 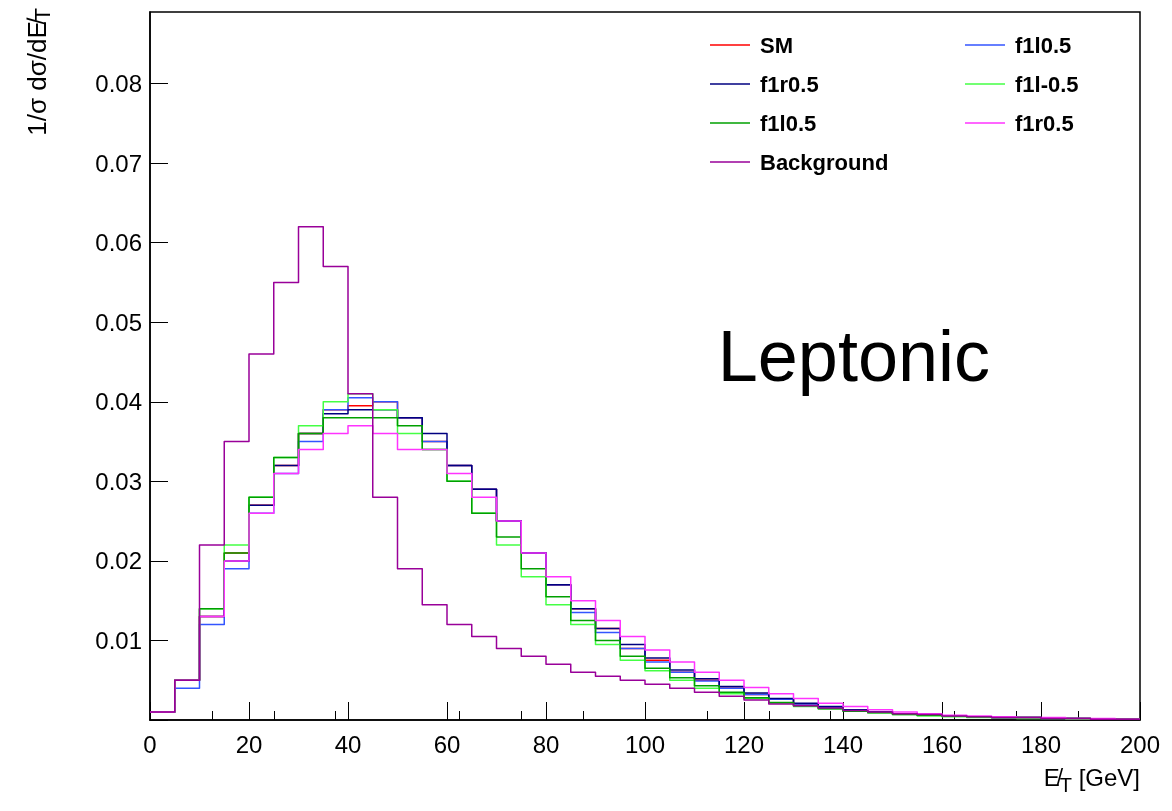 What do you see at coordinates (348, 744) in the screenshot?
I see `x-tick-label: 40` at bounding box center [348, 744].